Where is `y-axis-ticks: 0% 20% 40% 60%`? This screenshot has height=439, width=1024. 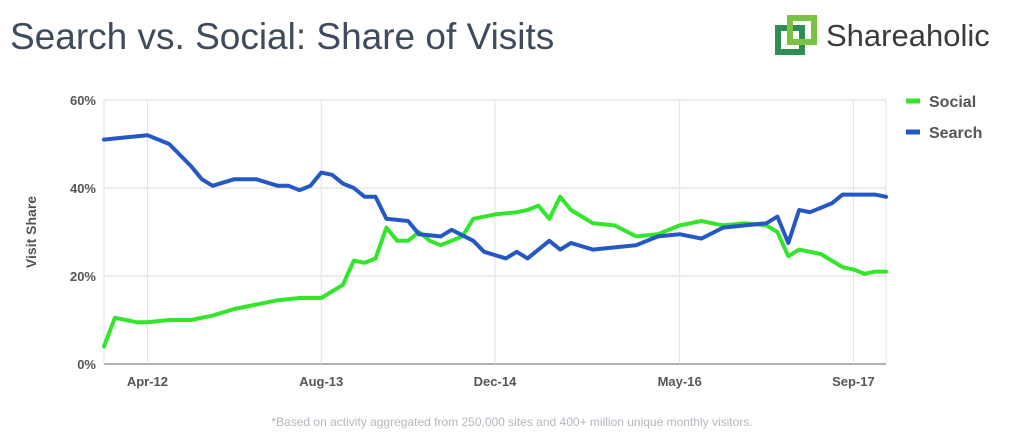 y-axis-ticks: 0% 20% 40% 60% is located at coordinates (83, 232).